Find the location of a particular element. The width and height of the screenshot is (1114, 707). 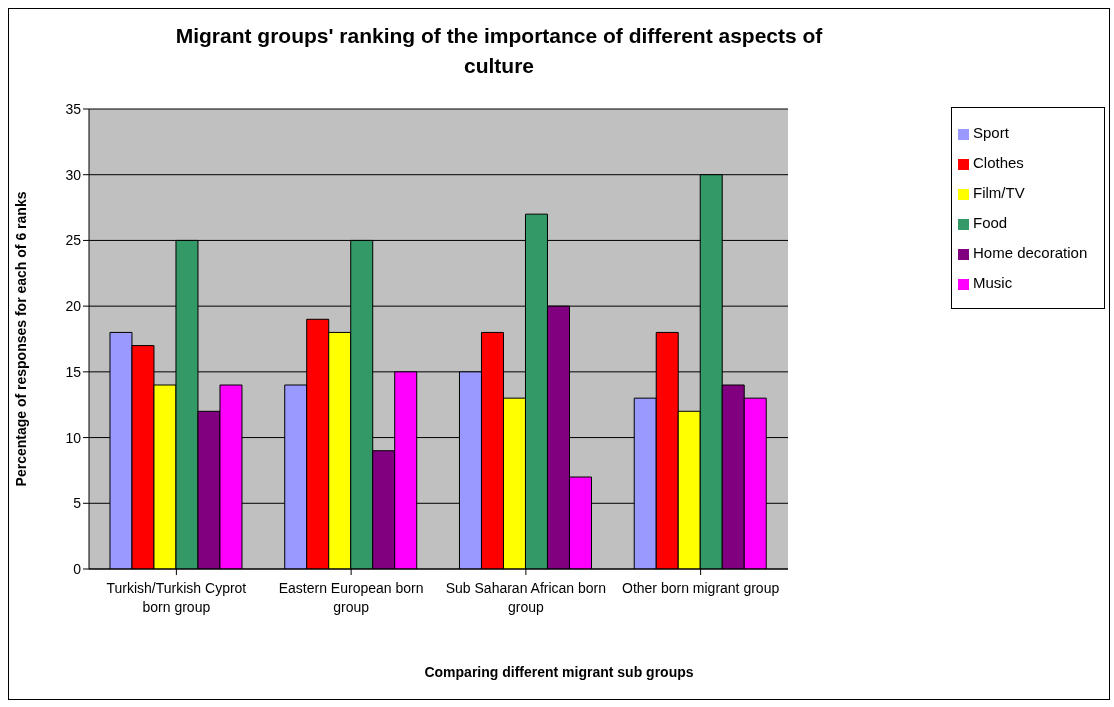

y-axis-title: Percentage of responses for each of 6 ranks is located at coordinates (20, 339).